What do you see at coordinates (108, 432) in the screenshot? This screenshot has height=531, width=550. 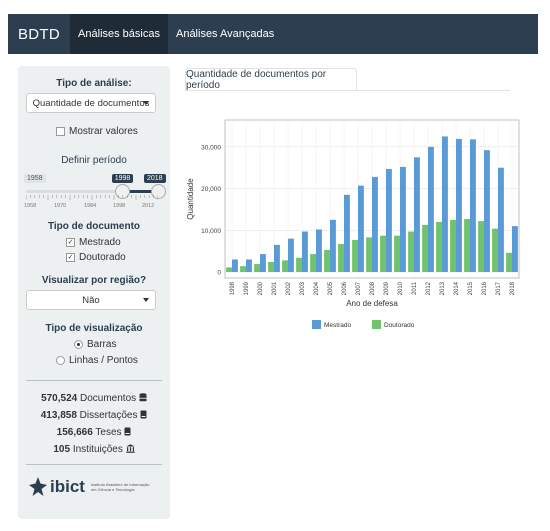 I see `stat-label: Teses` at bounding box center [108, 432].